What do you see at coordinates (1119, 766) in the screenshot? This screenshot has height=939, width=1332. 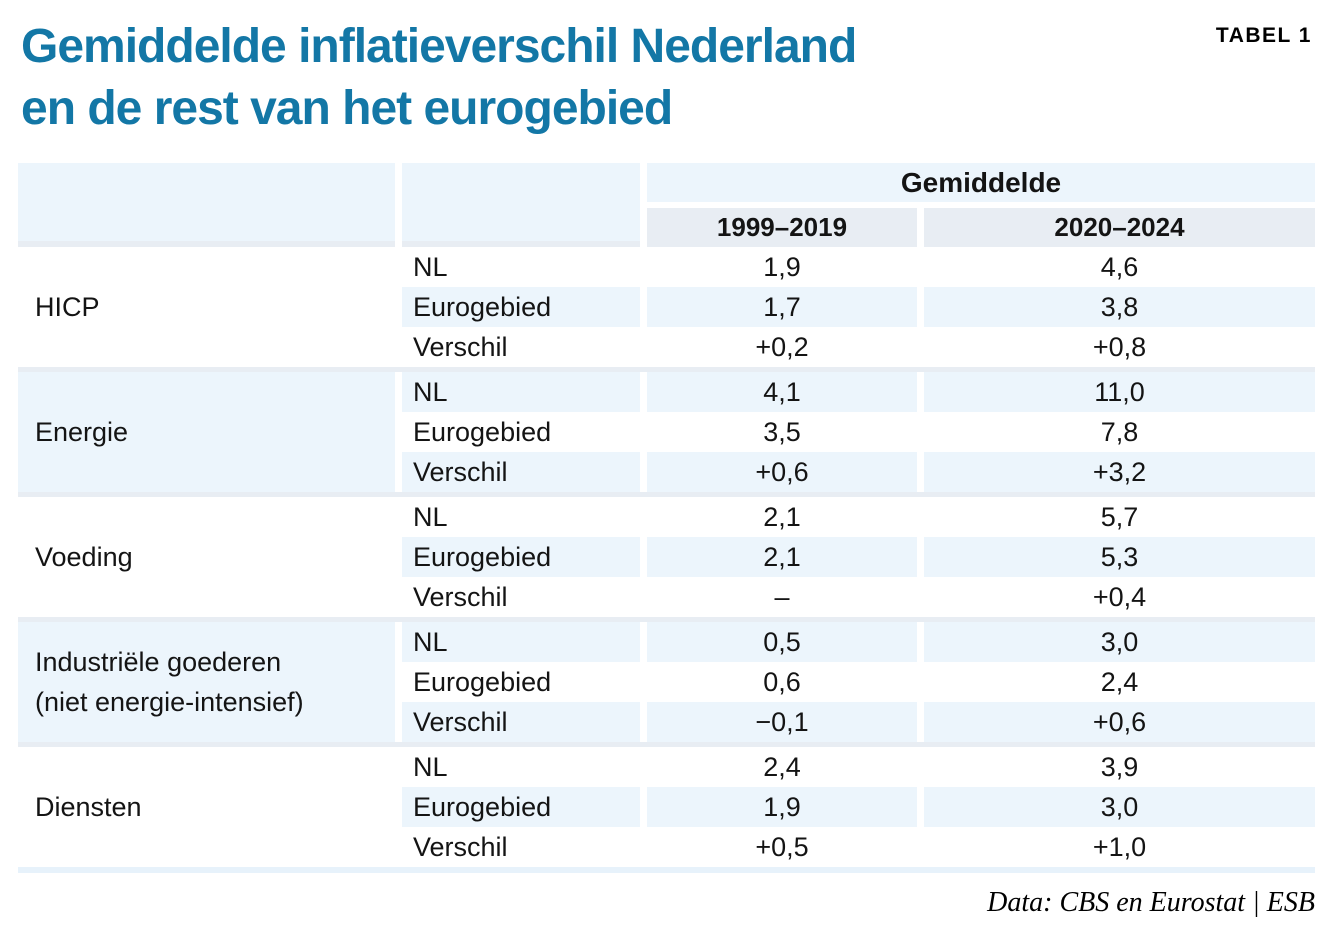 I see `value-cell: 3,9` at bounding box center [1119, 766].